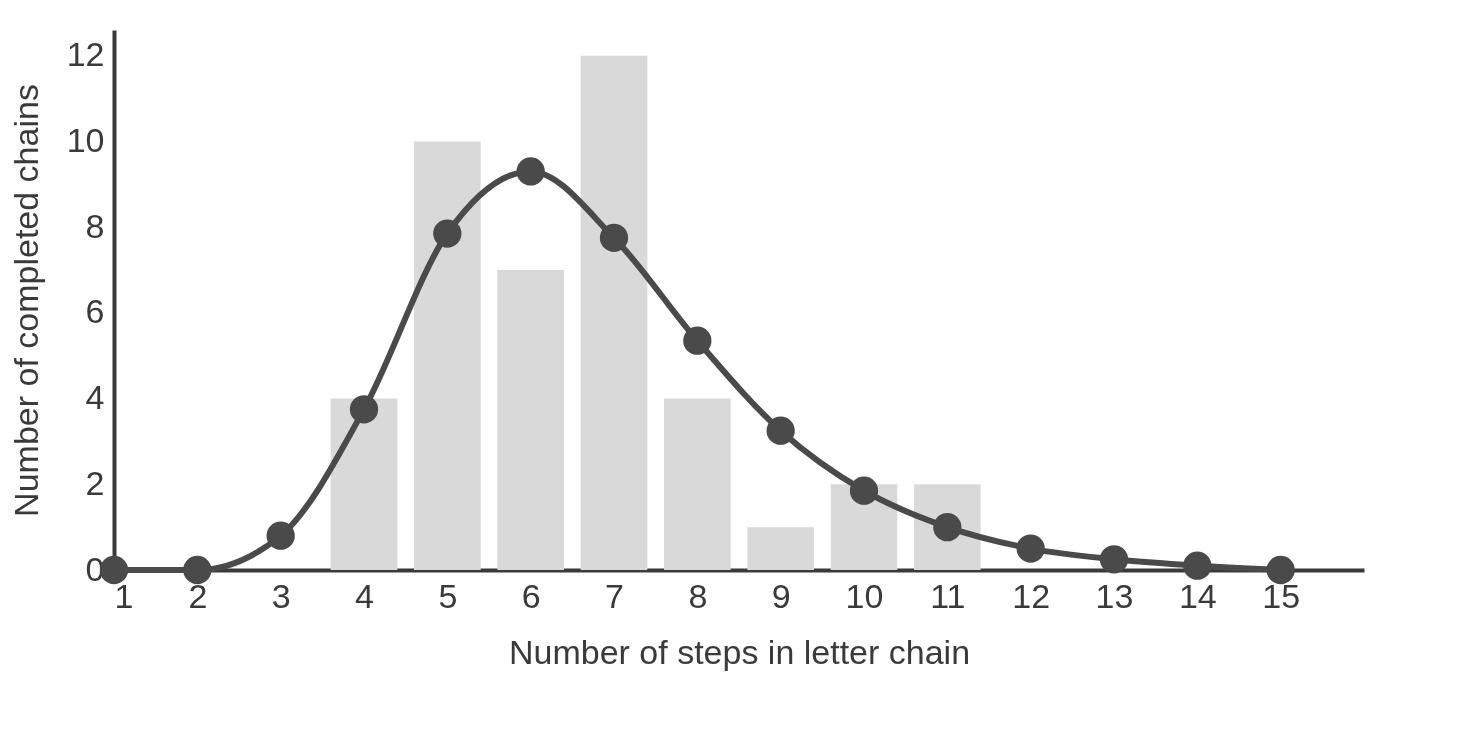 This screenshot has width=1462, height=752. I want to click on y-tick-label: 6, so click(95, 311).